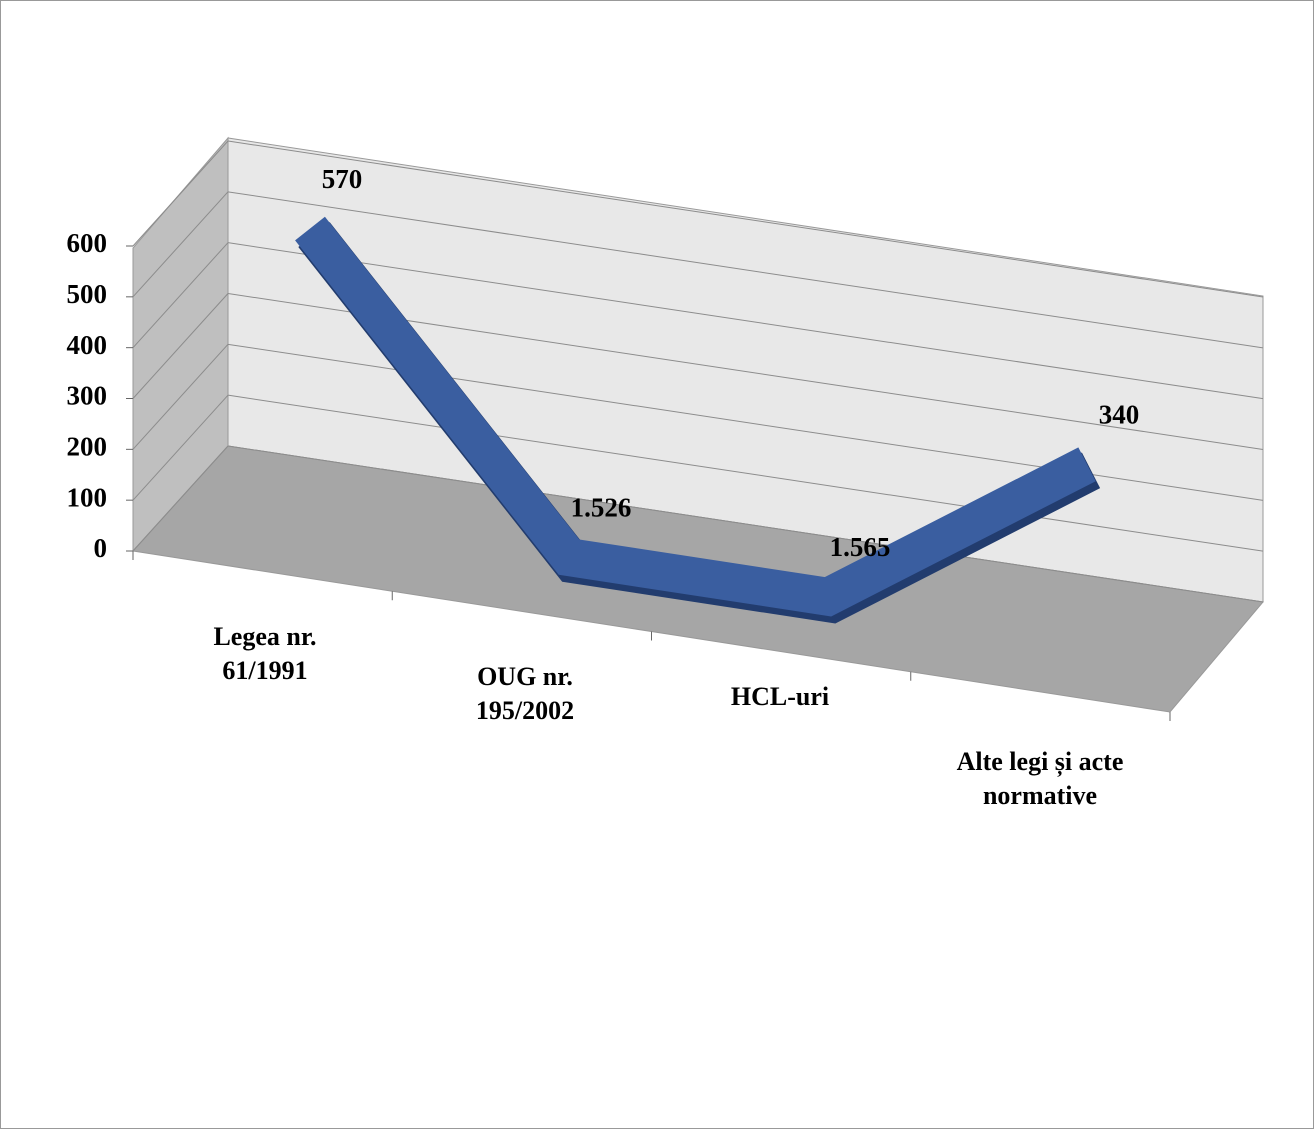  What do you see at coordinates (87, 447) in the screenshot?
I see `y-tick-label: 200` at bounding box center [87, 447].